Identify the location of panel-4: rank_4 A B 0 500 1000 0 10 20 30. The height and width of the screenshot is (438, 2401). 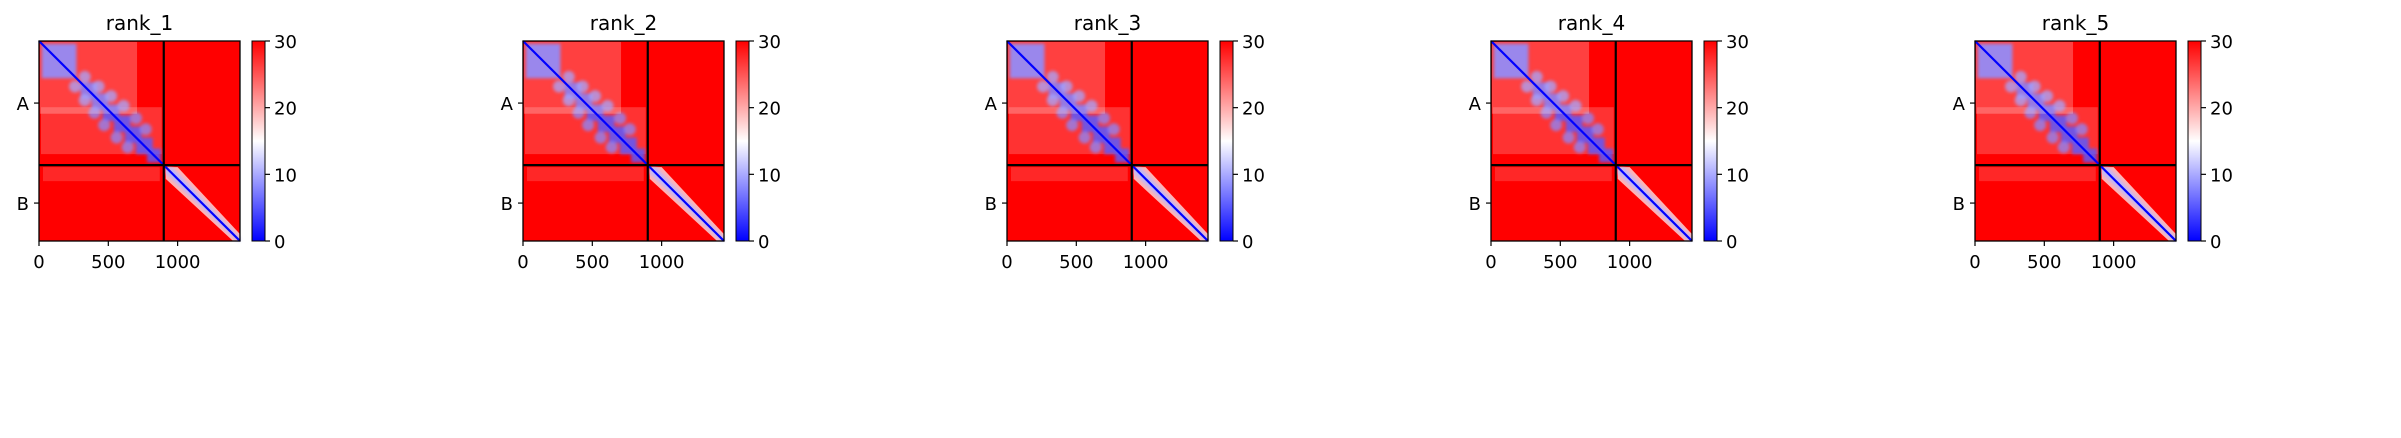
(1609, 142).